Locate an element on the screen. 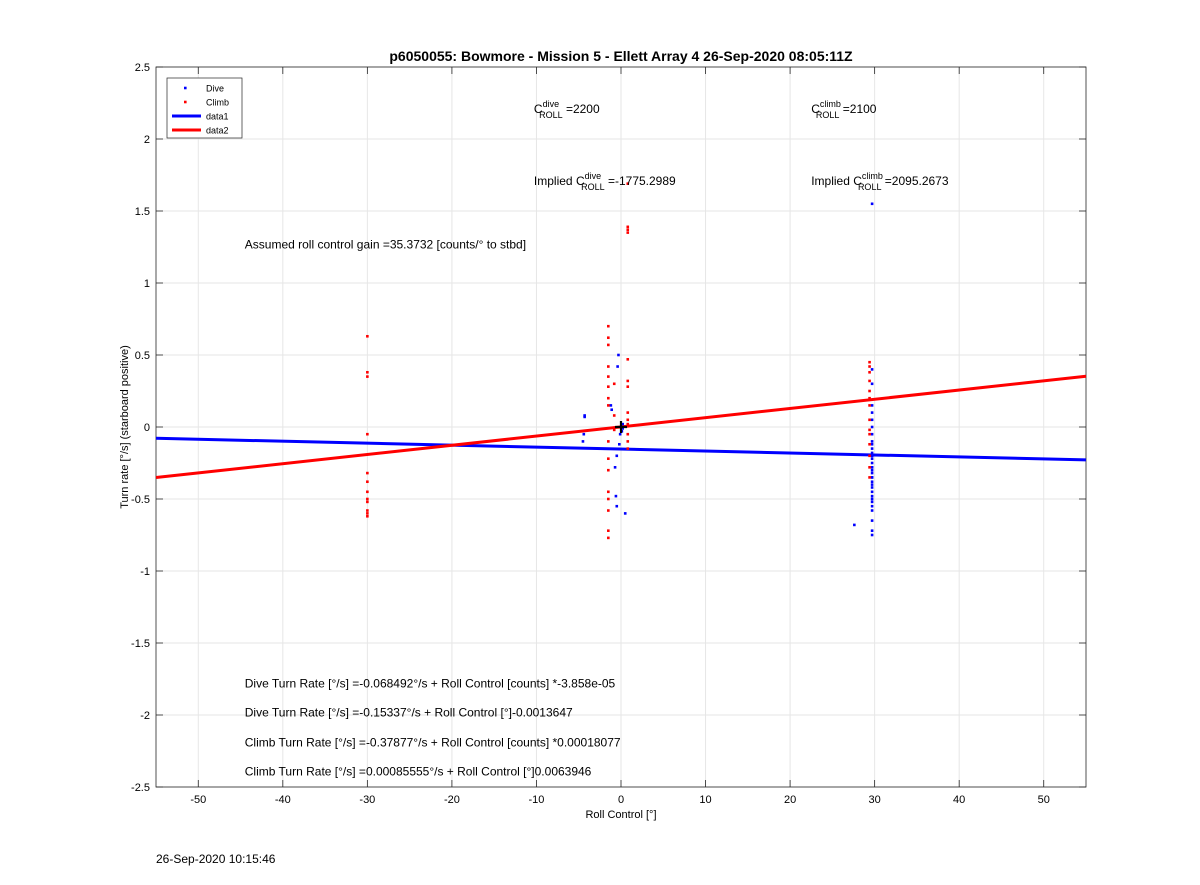 The height and width of the screenshot is (885, 1200). y-tick-label: 2 is located at coordinates (147, 140).